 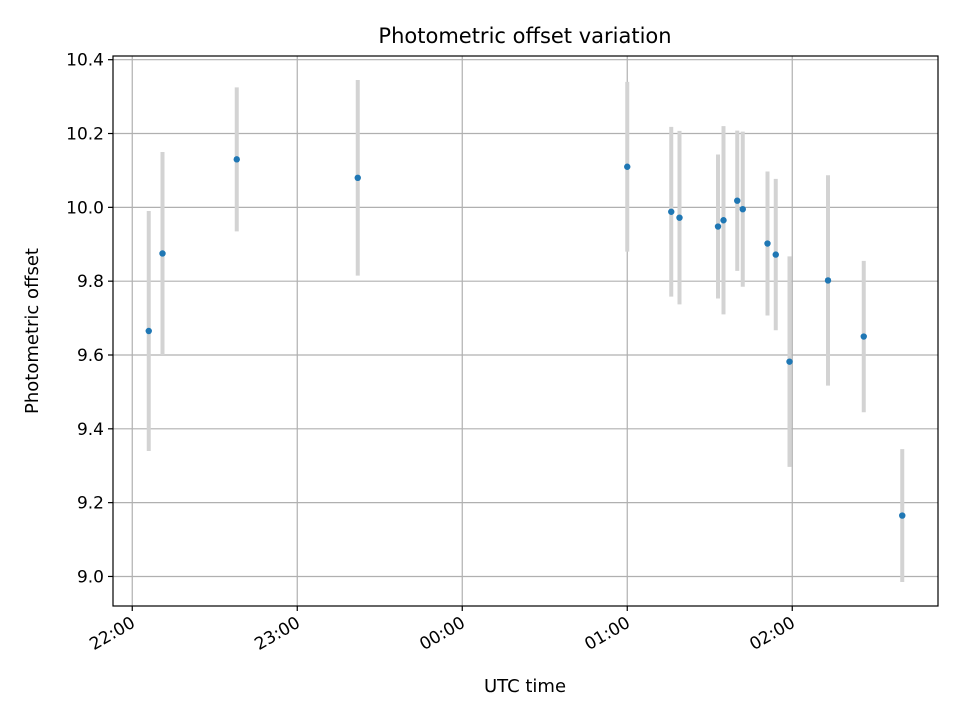 What do you see at coordinates (90, 577) in the screenshot?
I see `y-tick-label: 9.0` at bounding box center [90, 577].